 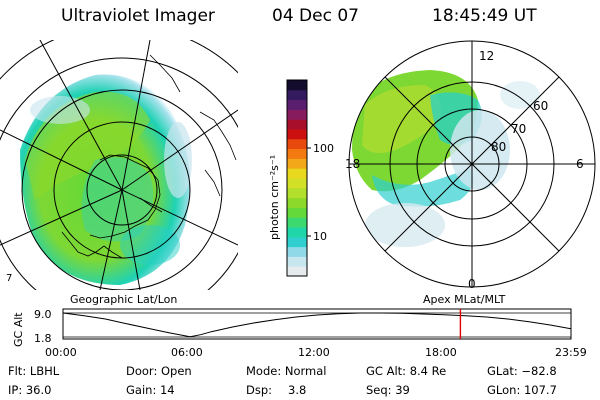 What do you see at coordinates (406, 371) in the screenshot?
I see `gc-alt-status: GC Alt: 8.4 Re` at bounding box center [406, 371].